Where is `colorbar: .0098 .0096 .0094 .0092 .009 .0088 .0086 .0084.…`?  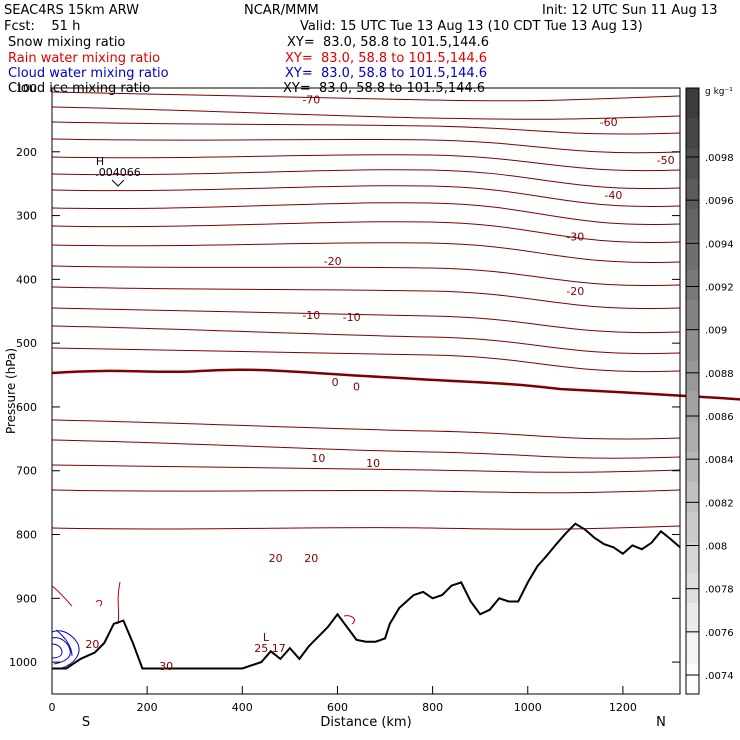 colorbar: .0098 .0096 .0094 .0092 .009 .0088 .0086 .0084.… is located at coordinates (709, 391).